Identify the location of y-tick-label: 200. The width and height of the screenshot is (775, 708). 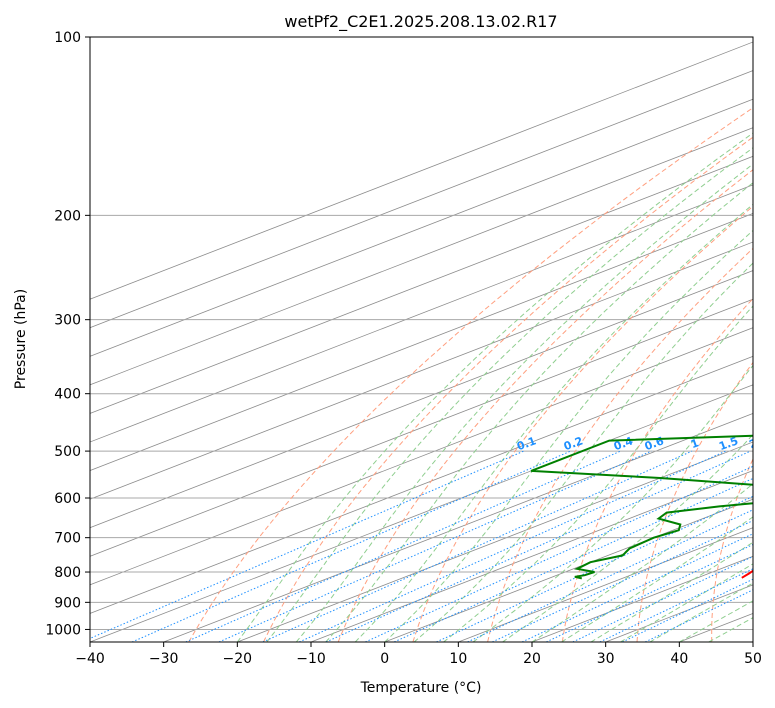
(67, 216).